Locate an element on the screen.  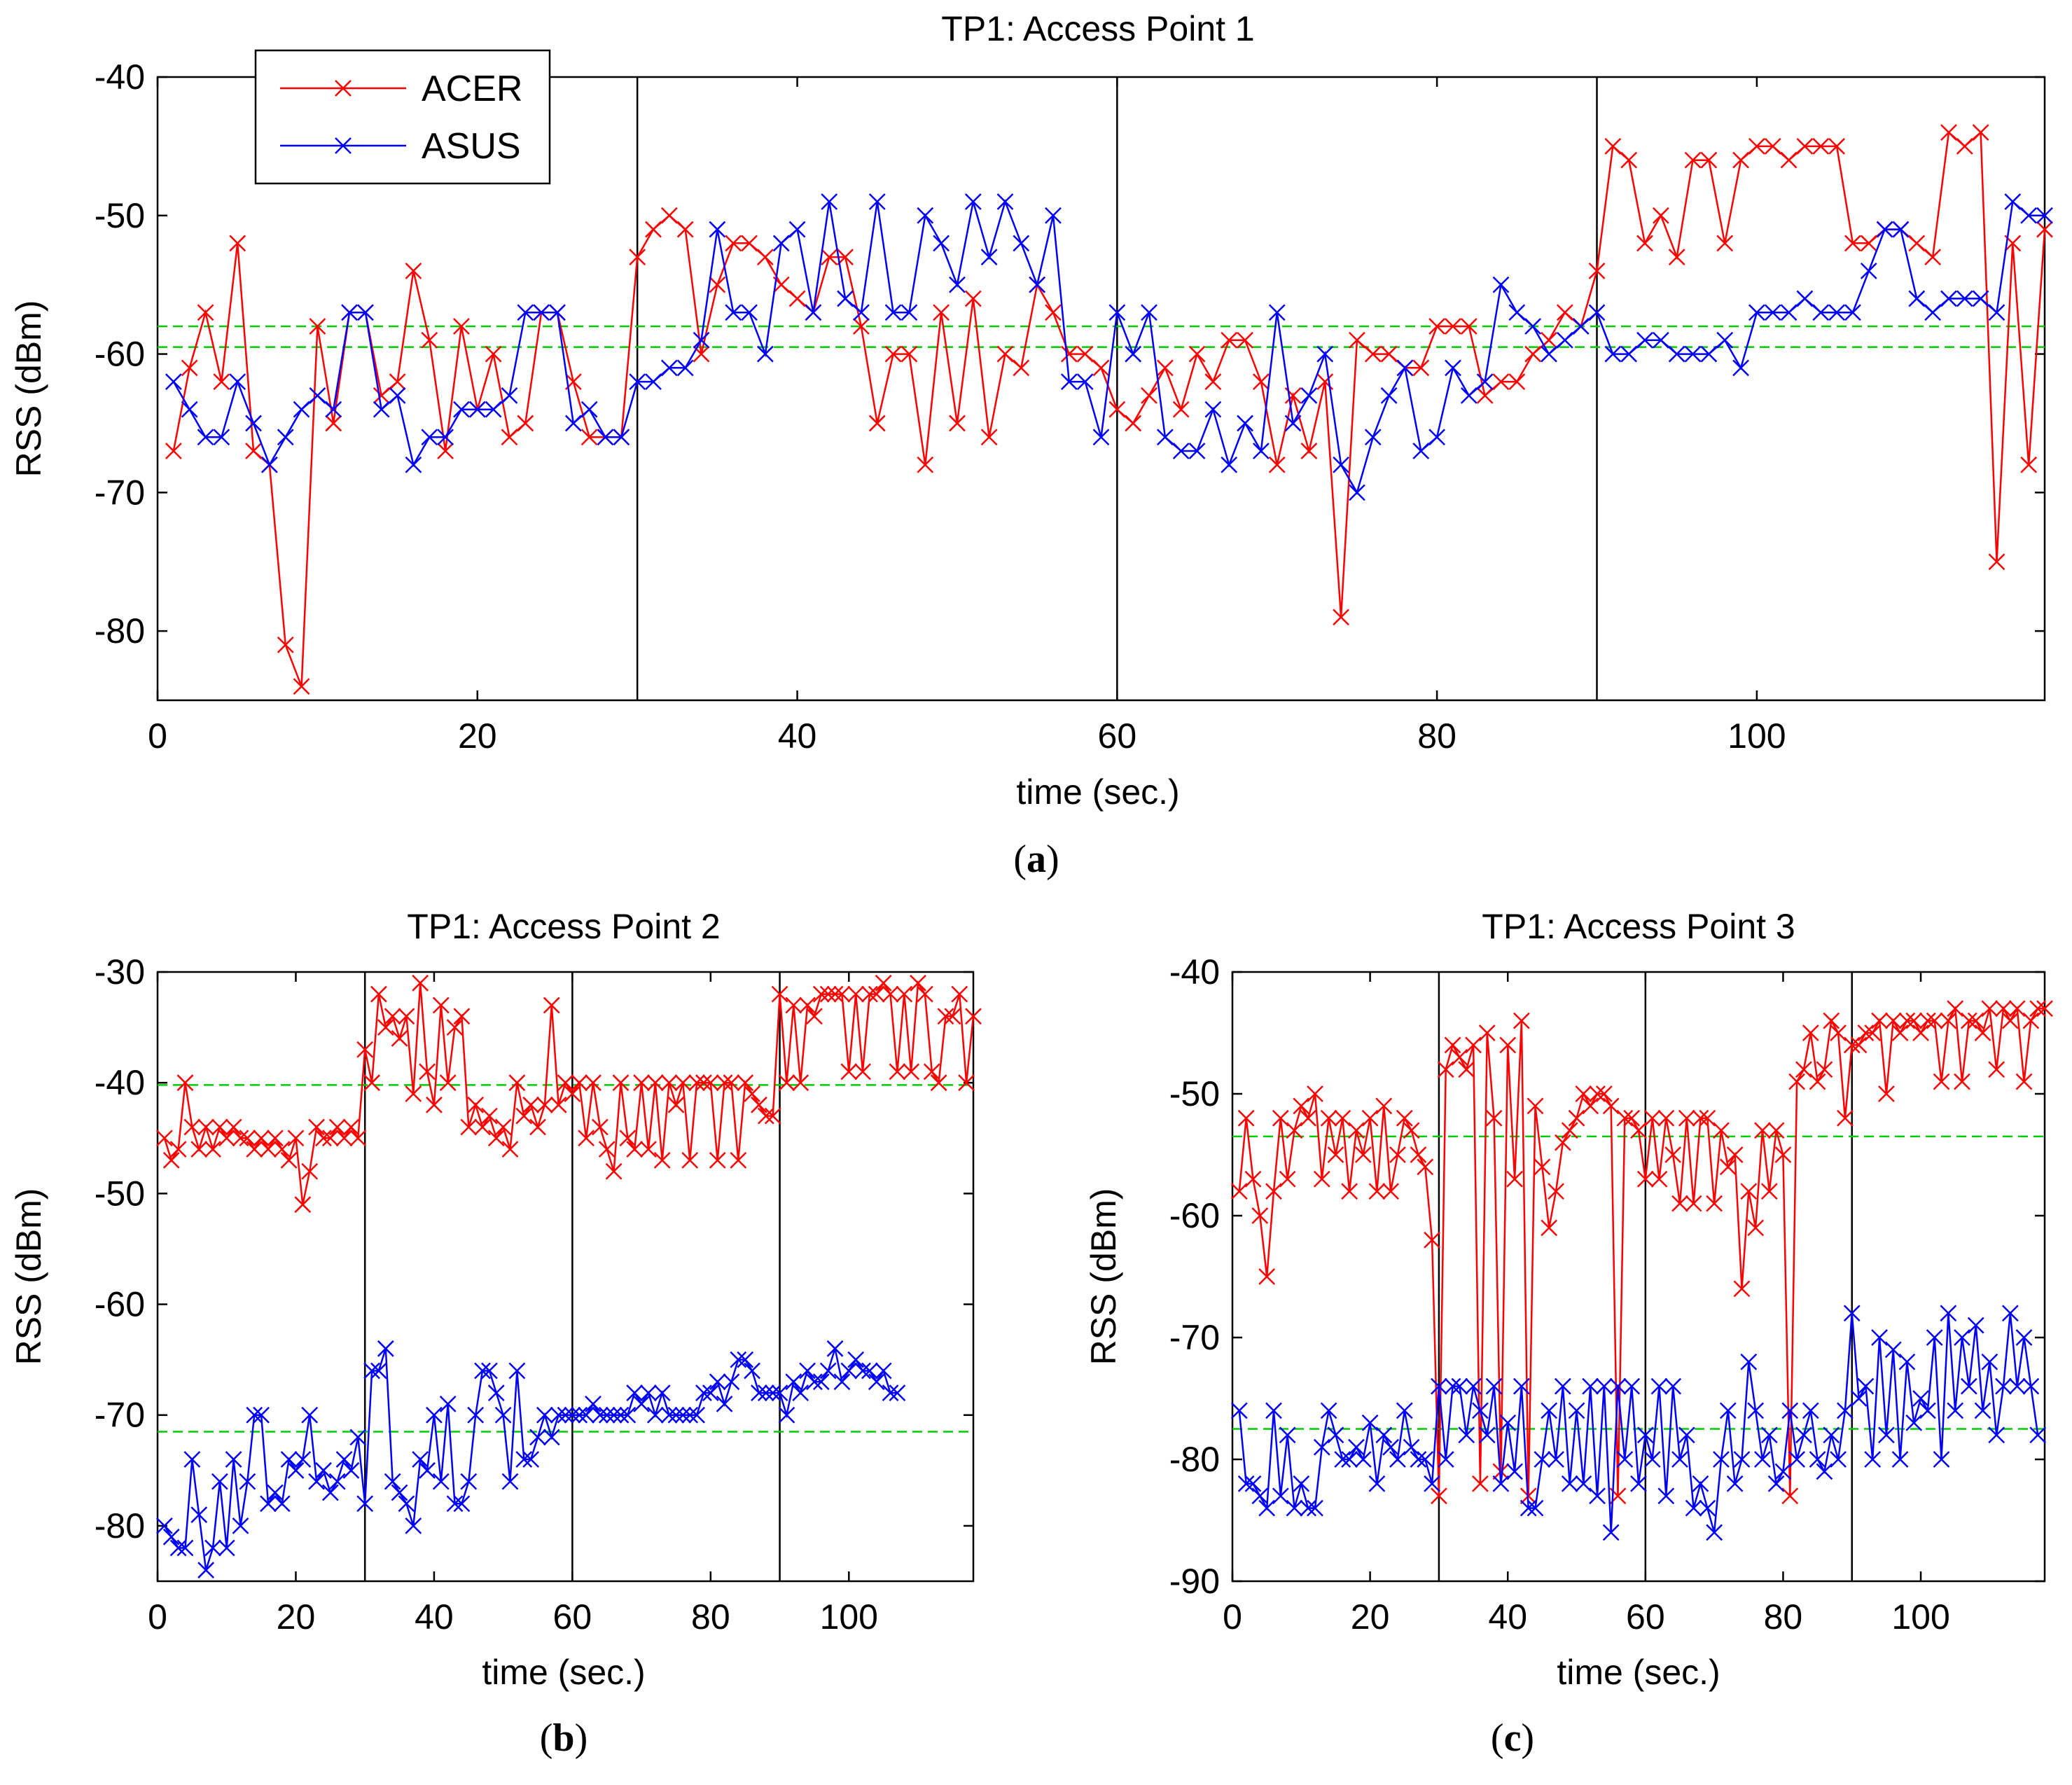
y-tick-label: -40 is located at coordinates (120, 1082).